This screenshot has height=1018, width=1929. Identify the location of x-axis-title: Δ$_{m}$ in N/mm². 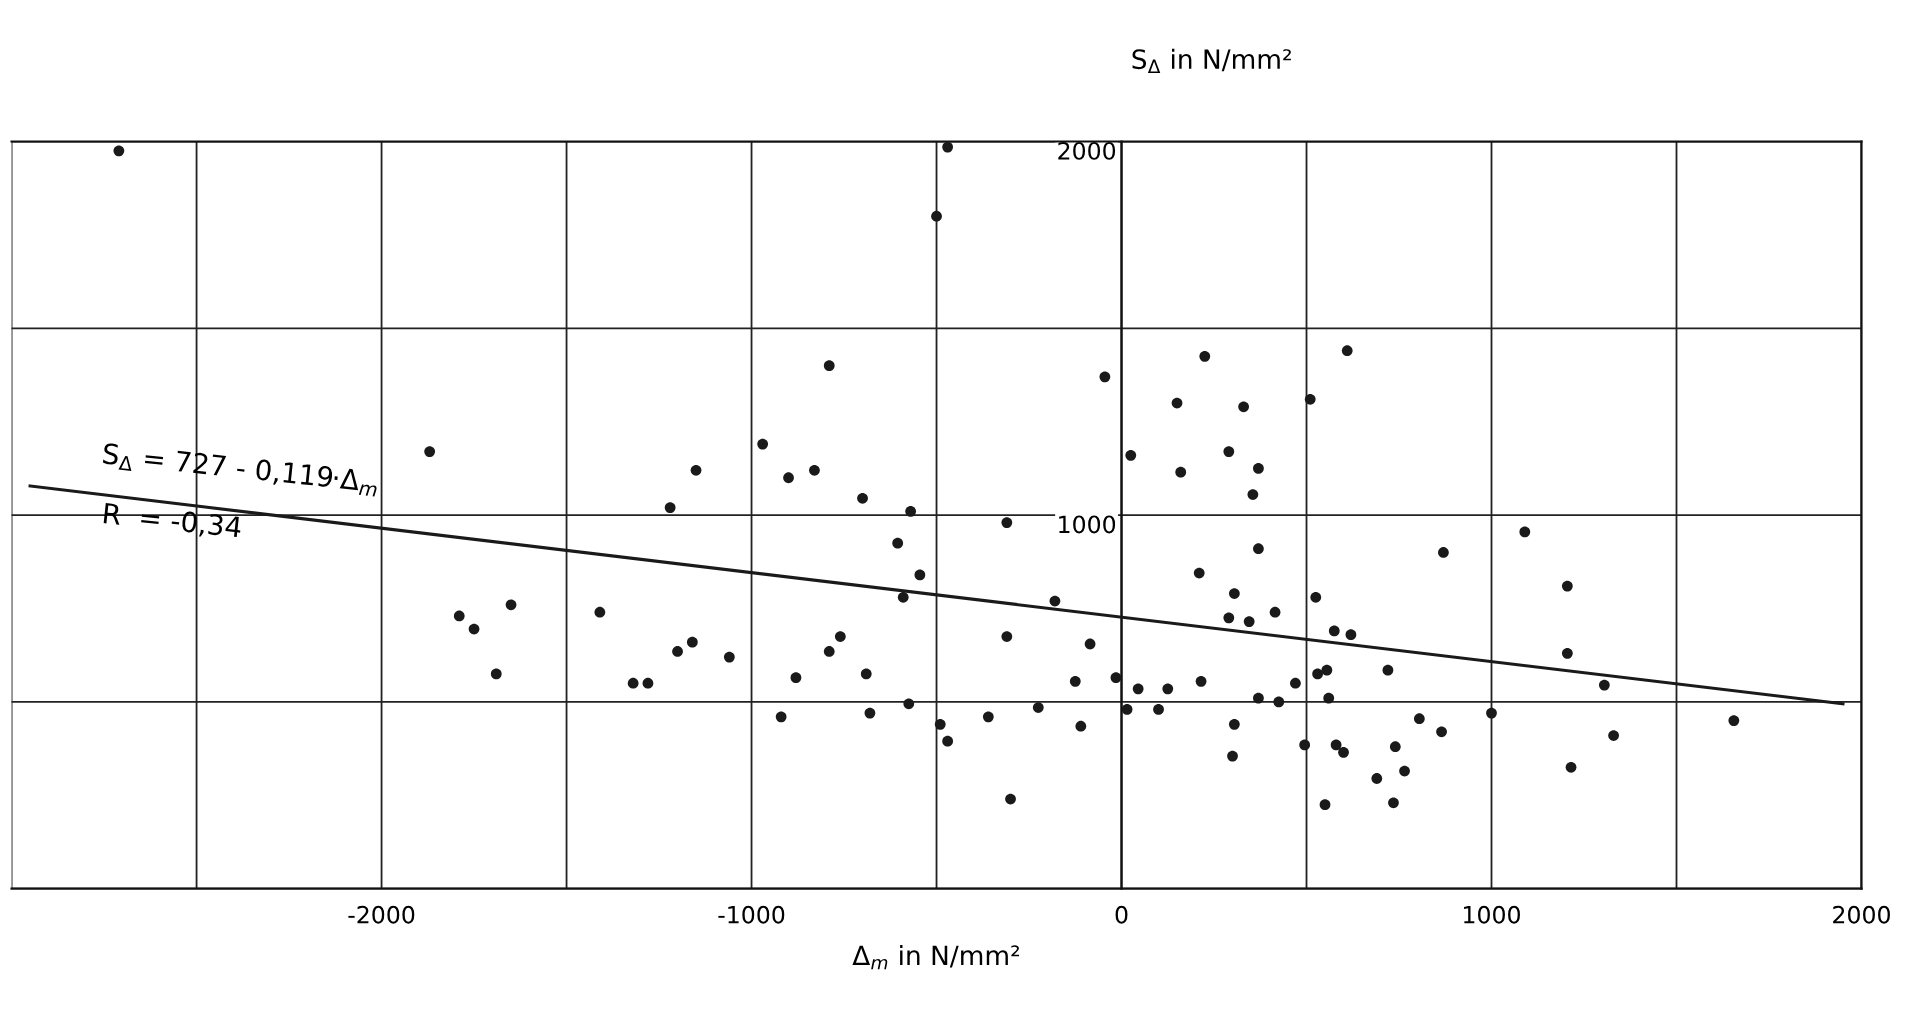
(936, 957).